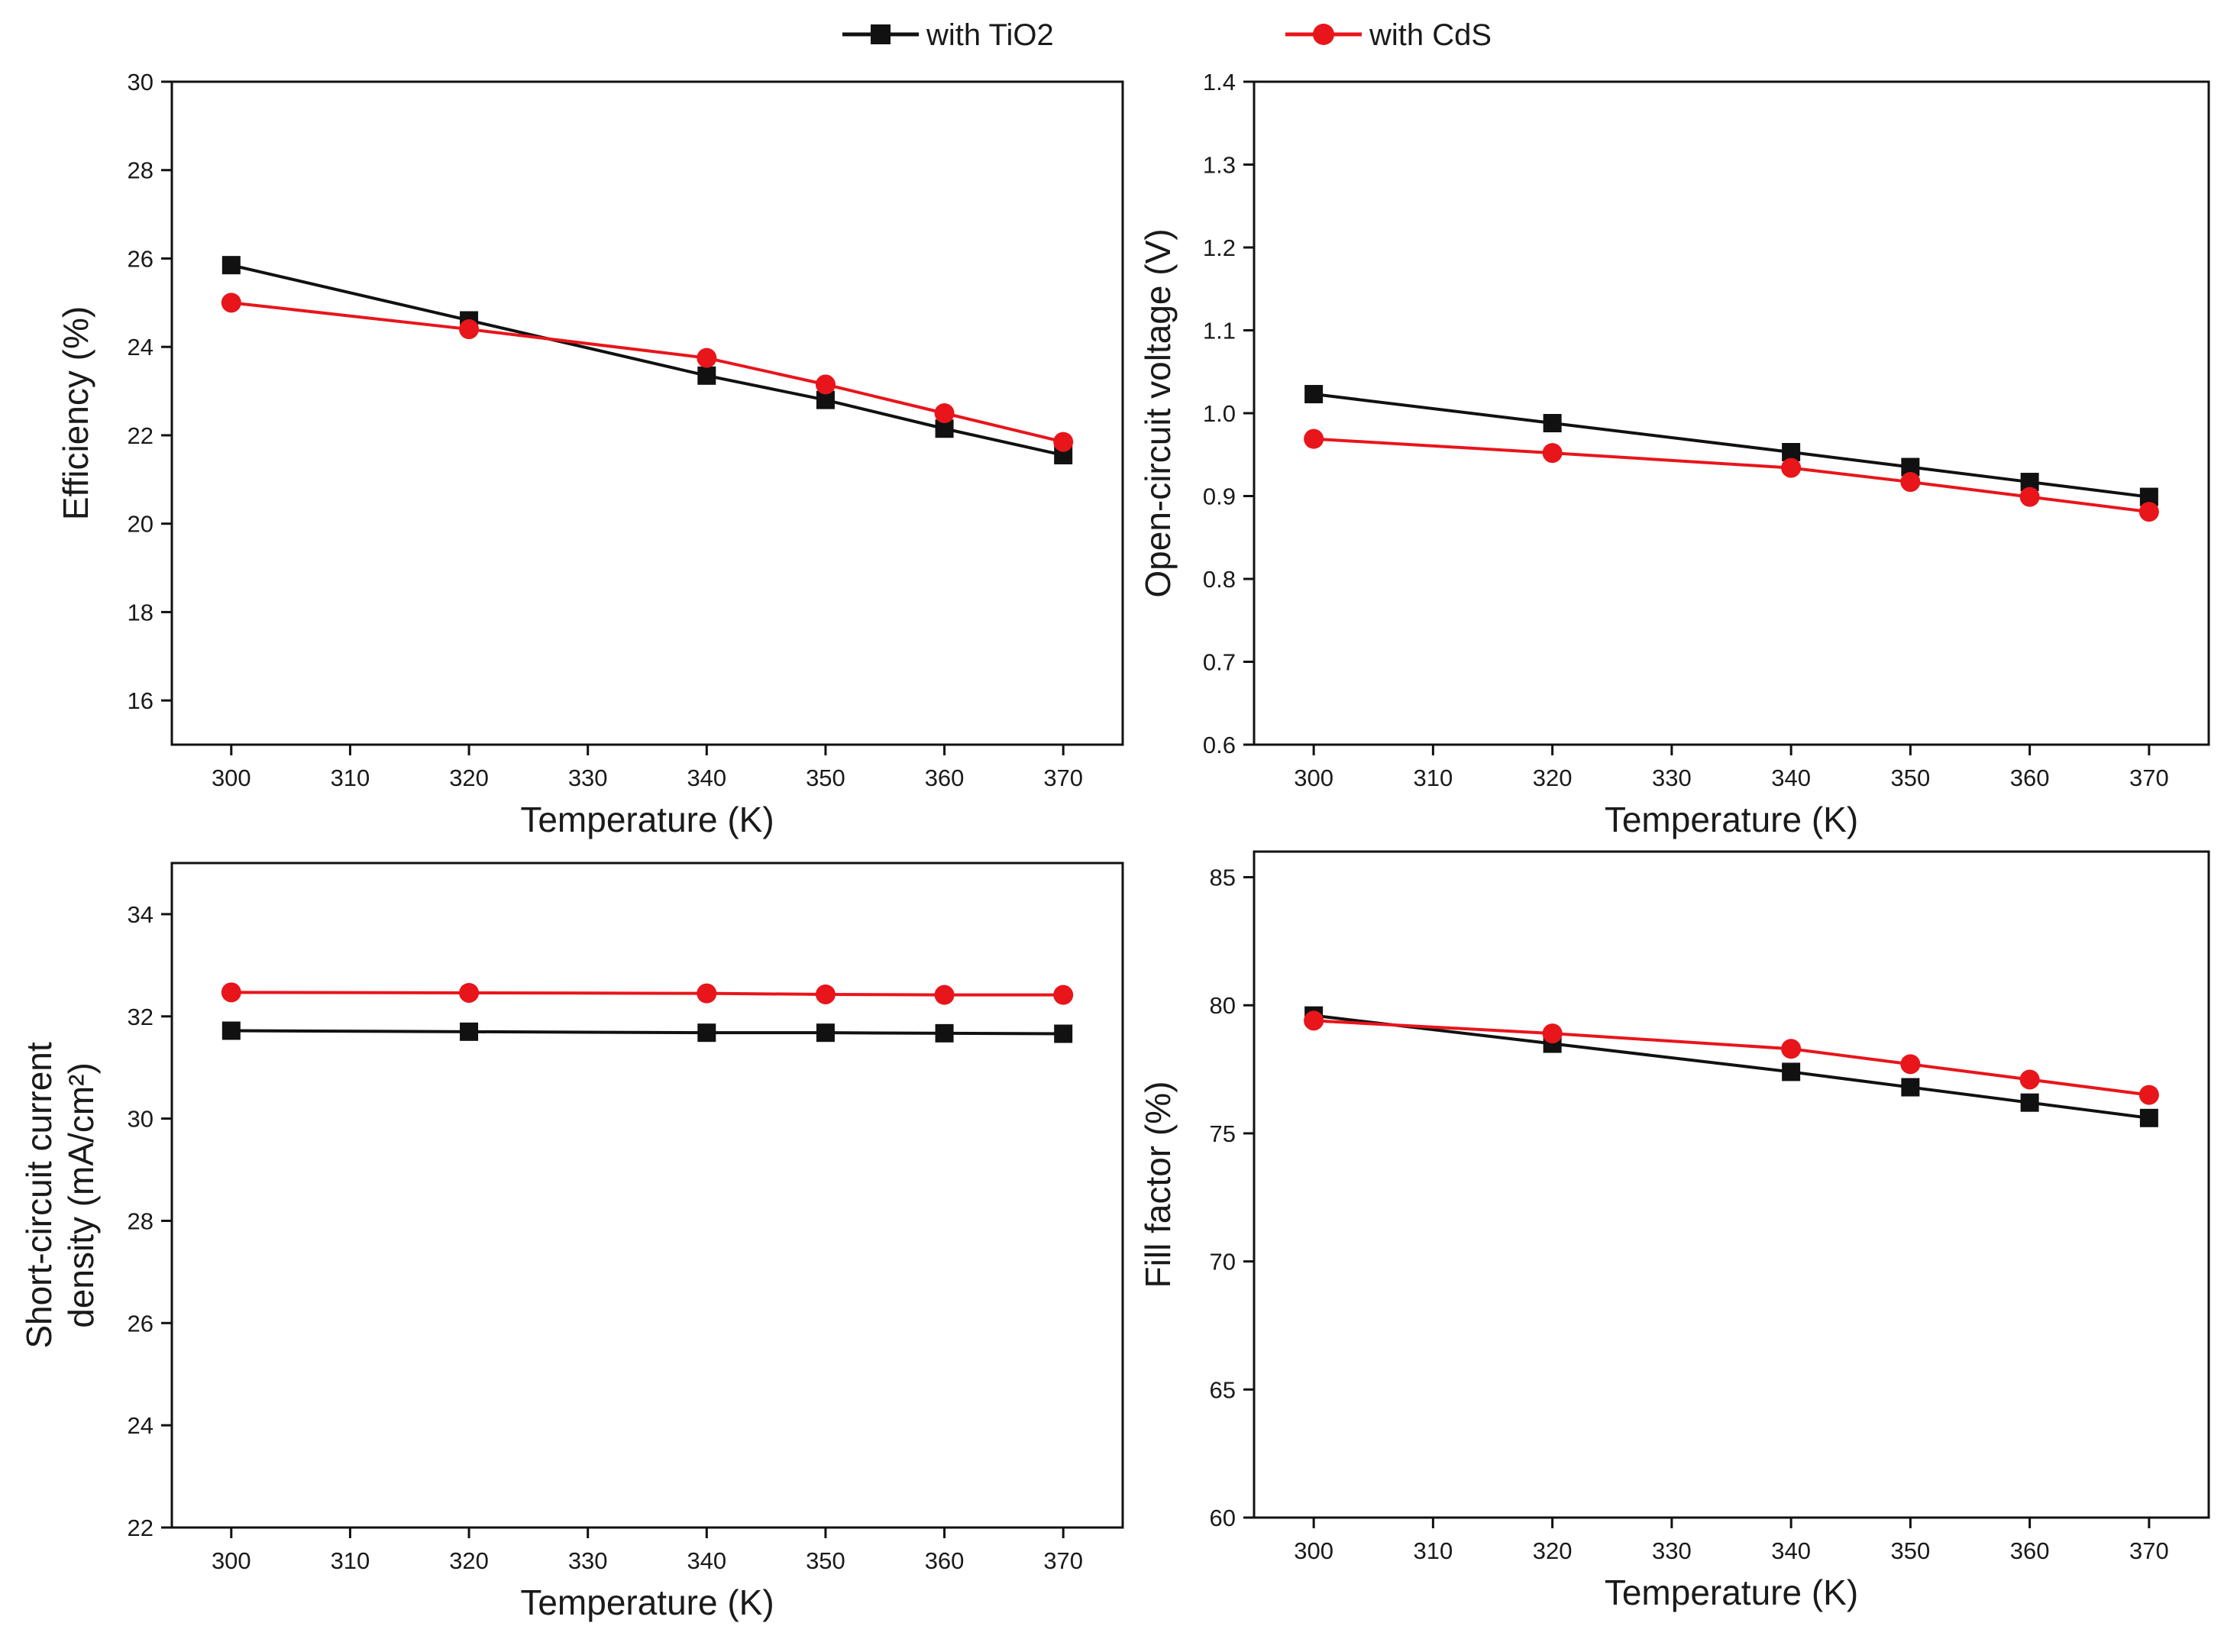 Image resolution: width=2224 pixels, height=1652 pixels. I want to click on legend-item-cds: with CdS, so click(1388, 35).